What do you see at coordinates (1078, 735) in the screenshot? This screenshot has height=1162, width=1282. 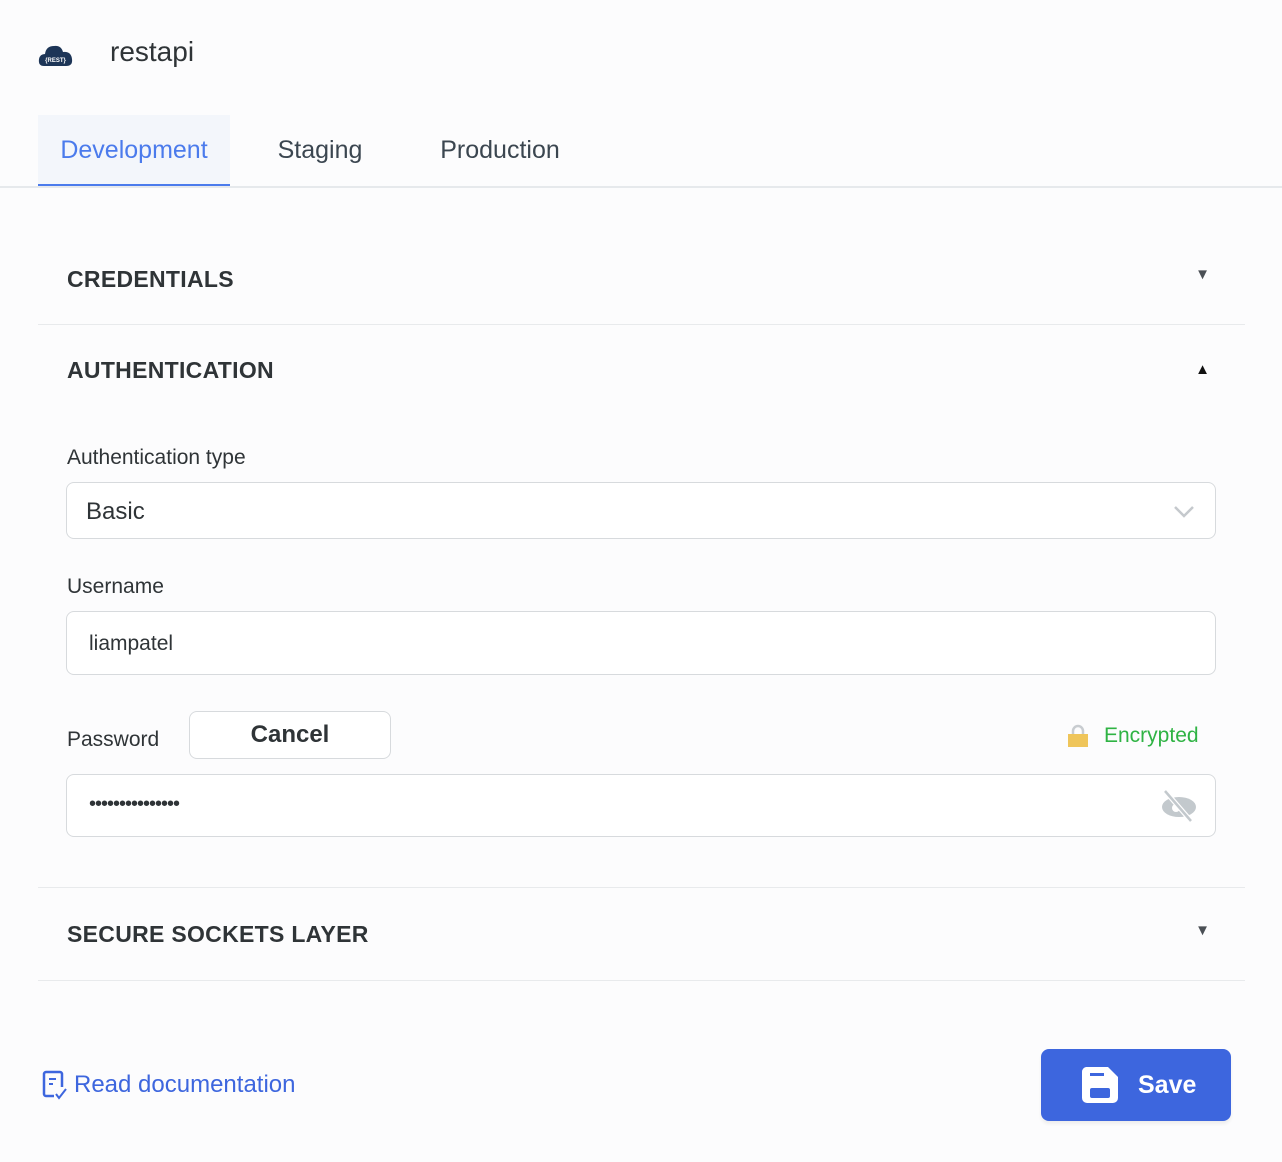 I see `lock-icon` at bounding box center [1078, 735].